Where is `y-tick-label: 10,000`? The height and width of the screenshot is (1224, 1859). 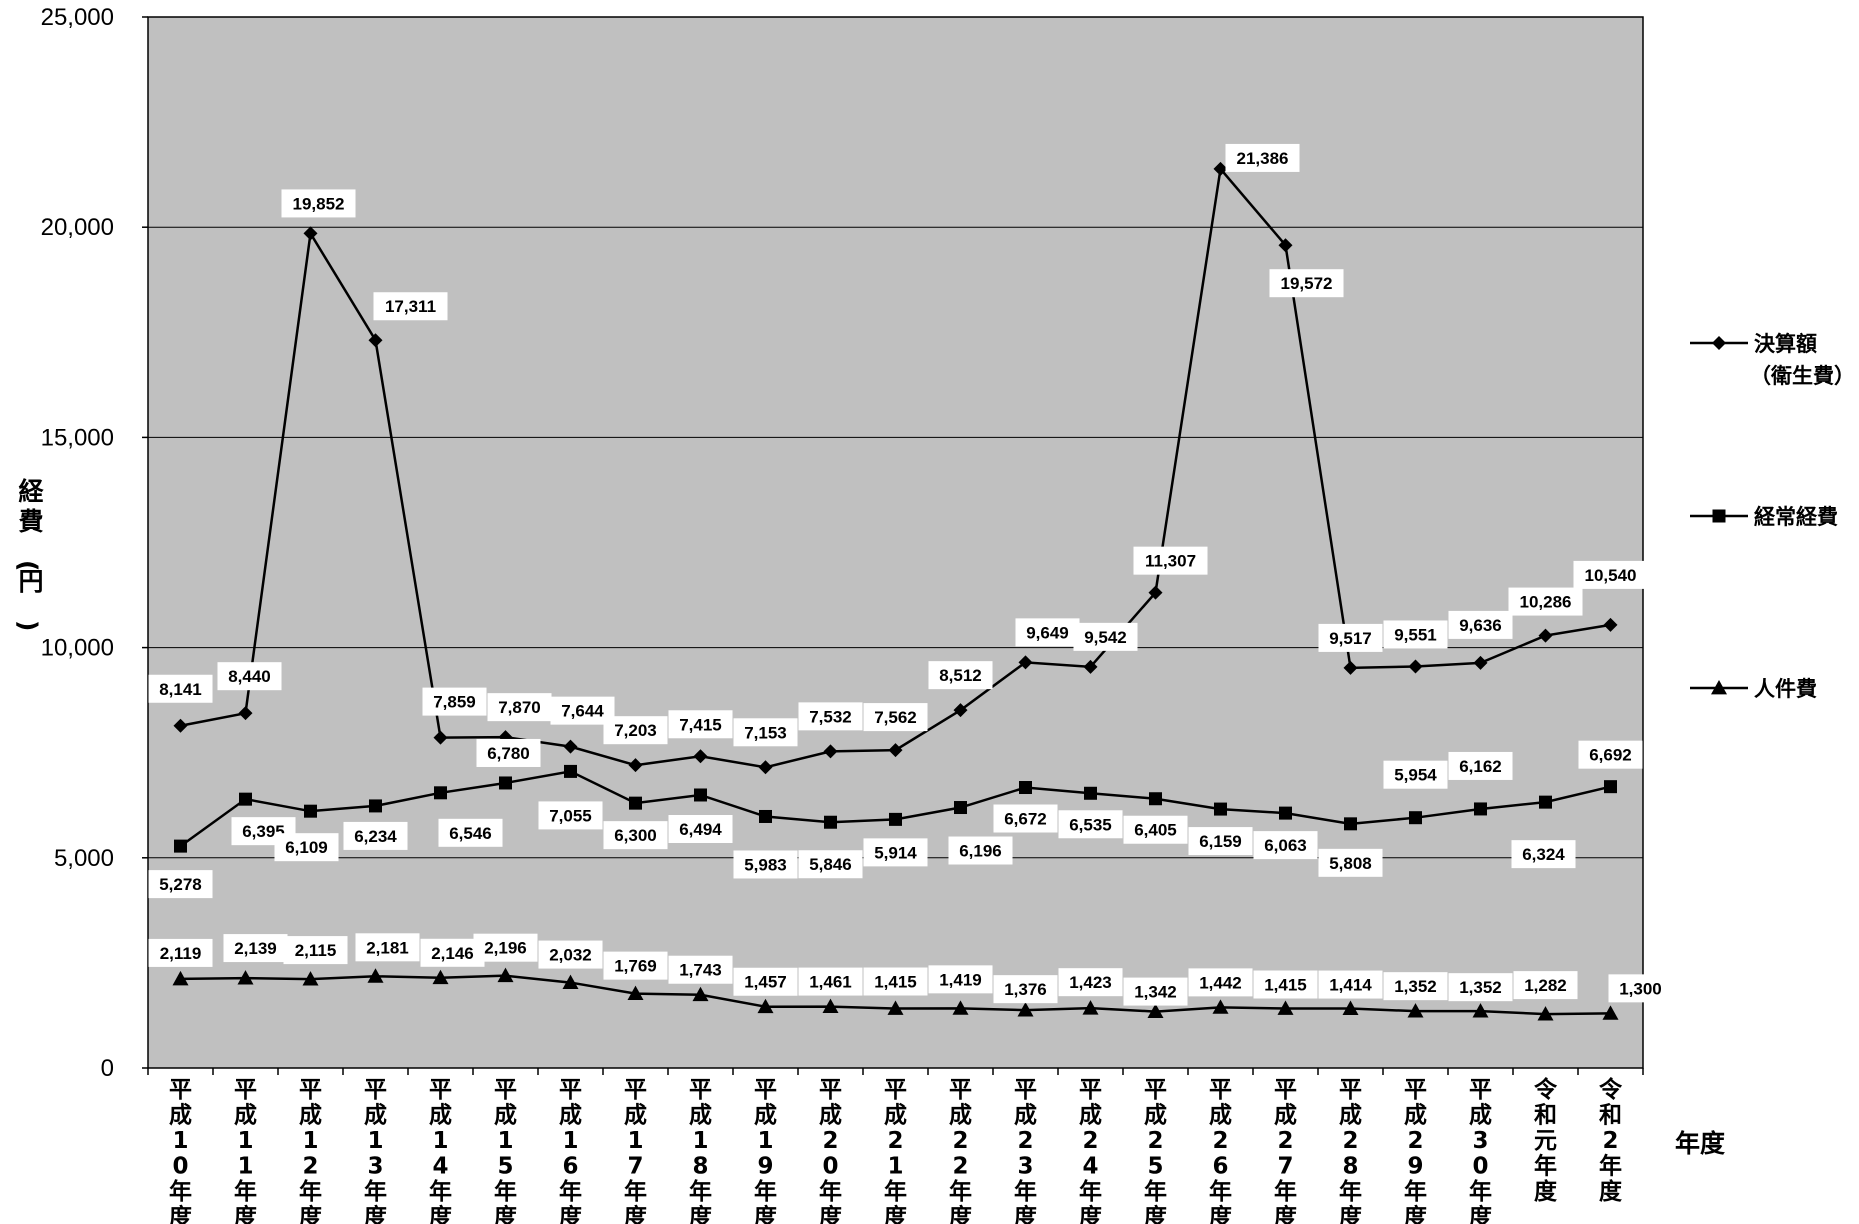 y-tick-label: 10,000 is located at coordinates (77, 648).